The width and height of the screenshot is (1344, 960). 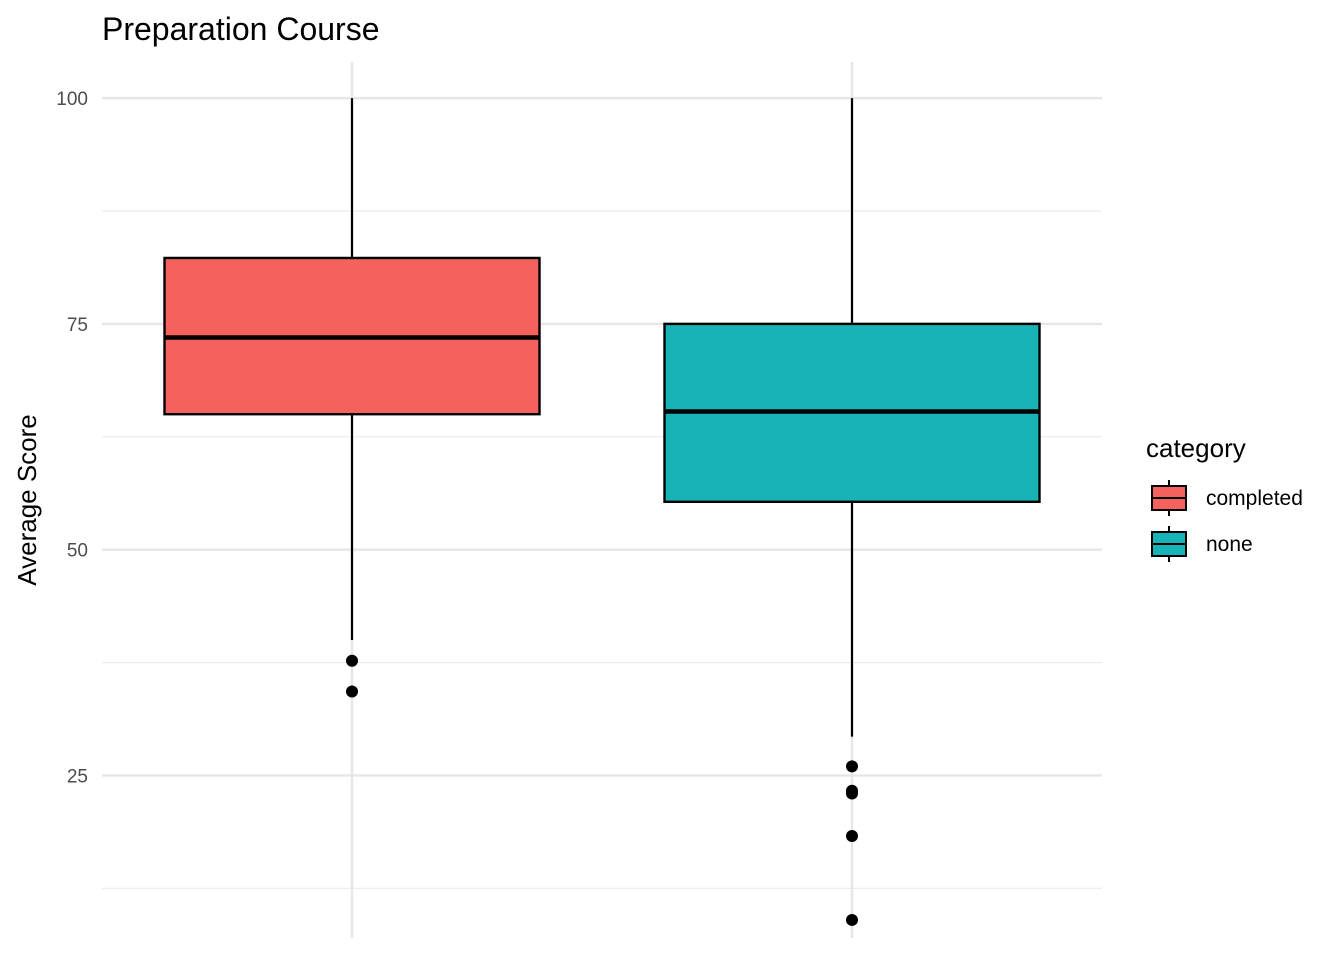 What do you see at coordinates (72, 99) in the screenshot?
I see `y-tick-label: 100` at bounding box center [72, 99].